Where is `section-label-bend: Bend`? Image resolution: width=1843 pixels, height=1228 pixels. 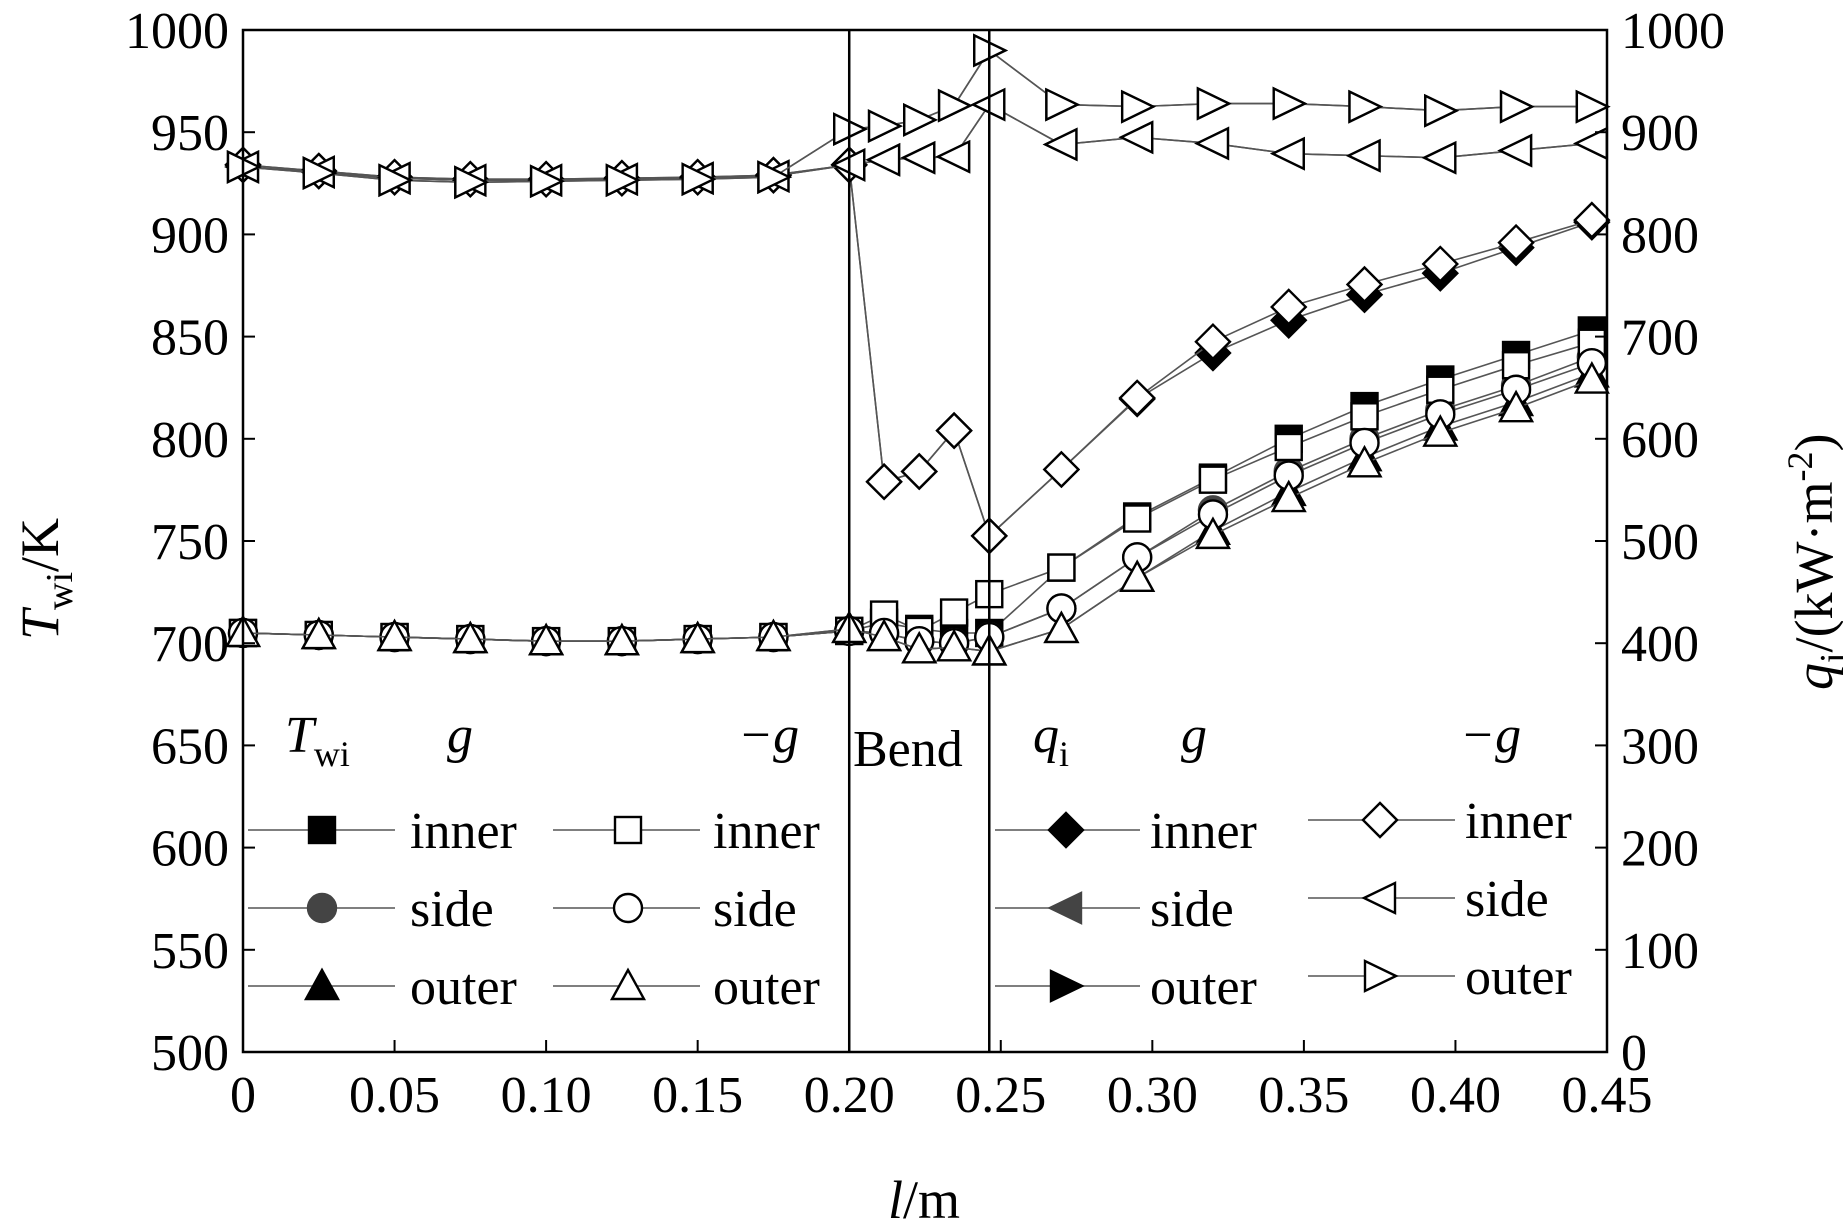 section-label-bend: Bend is located at coordinates (908, 749).